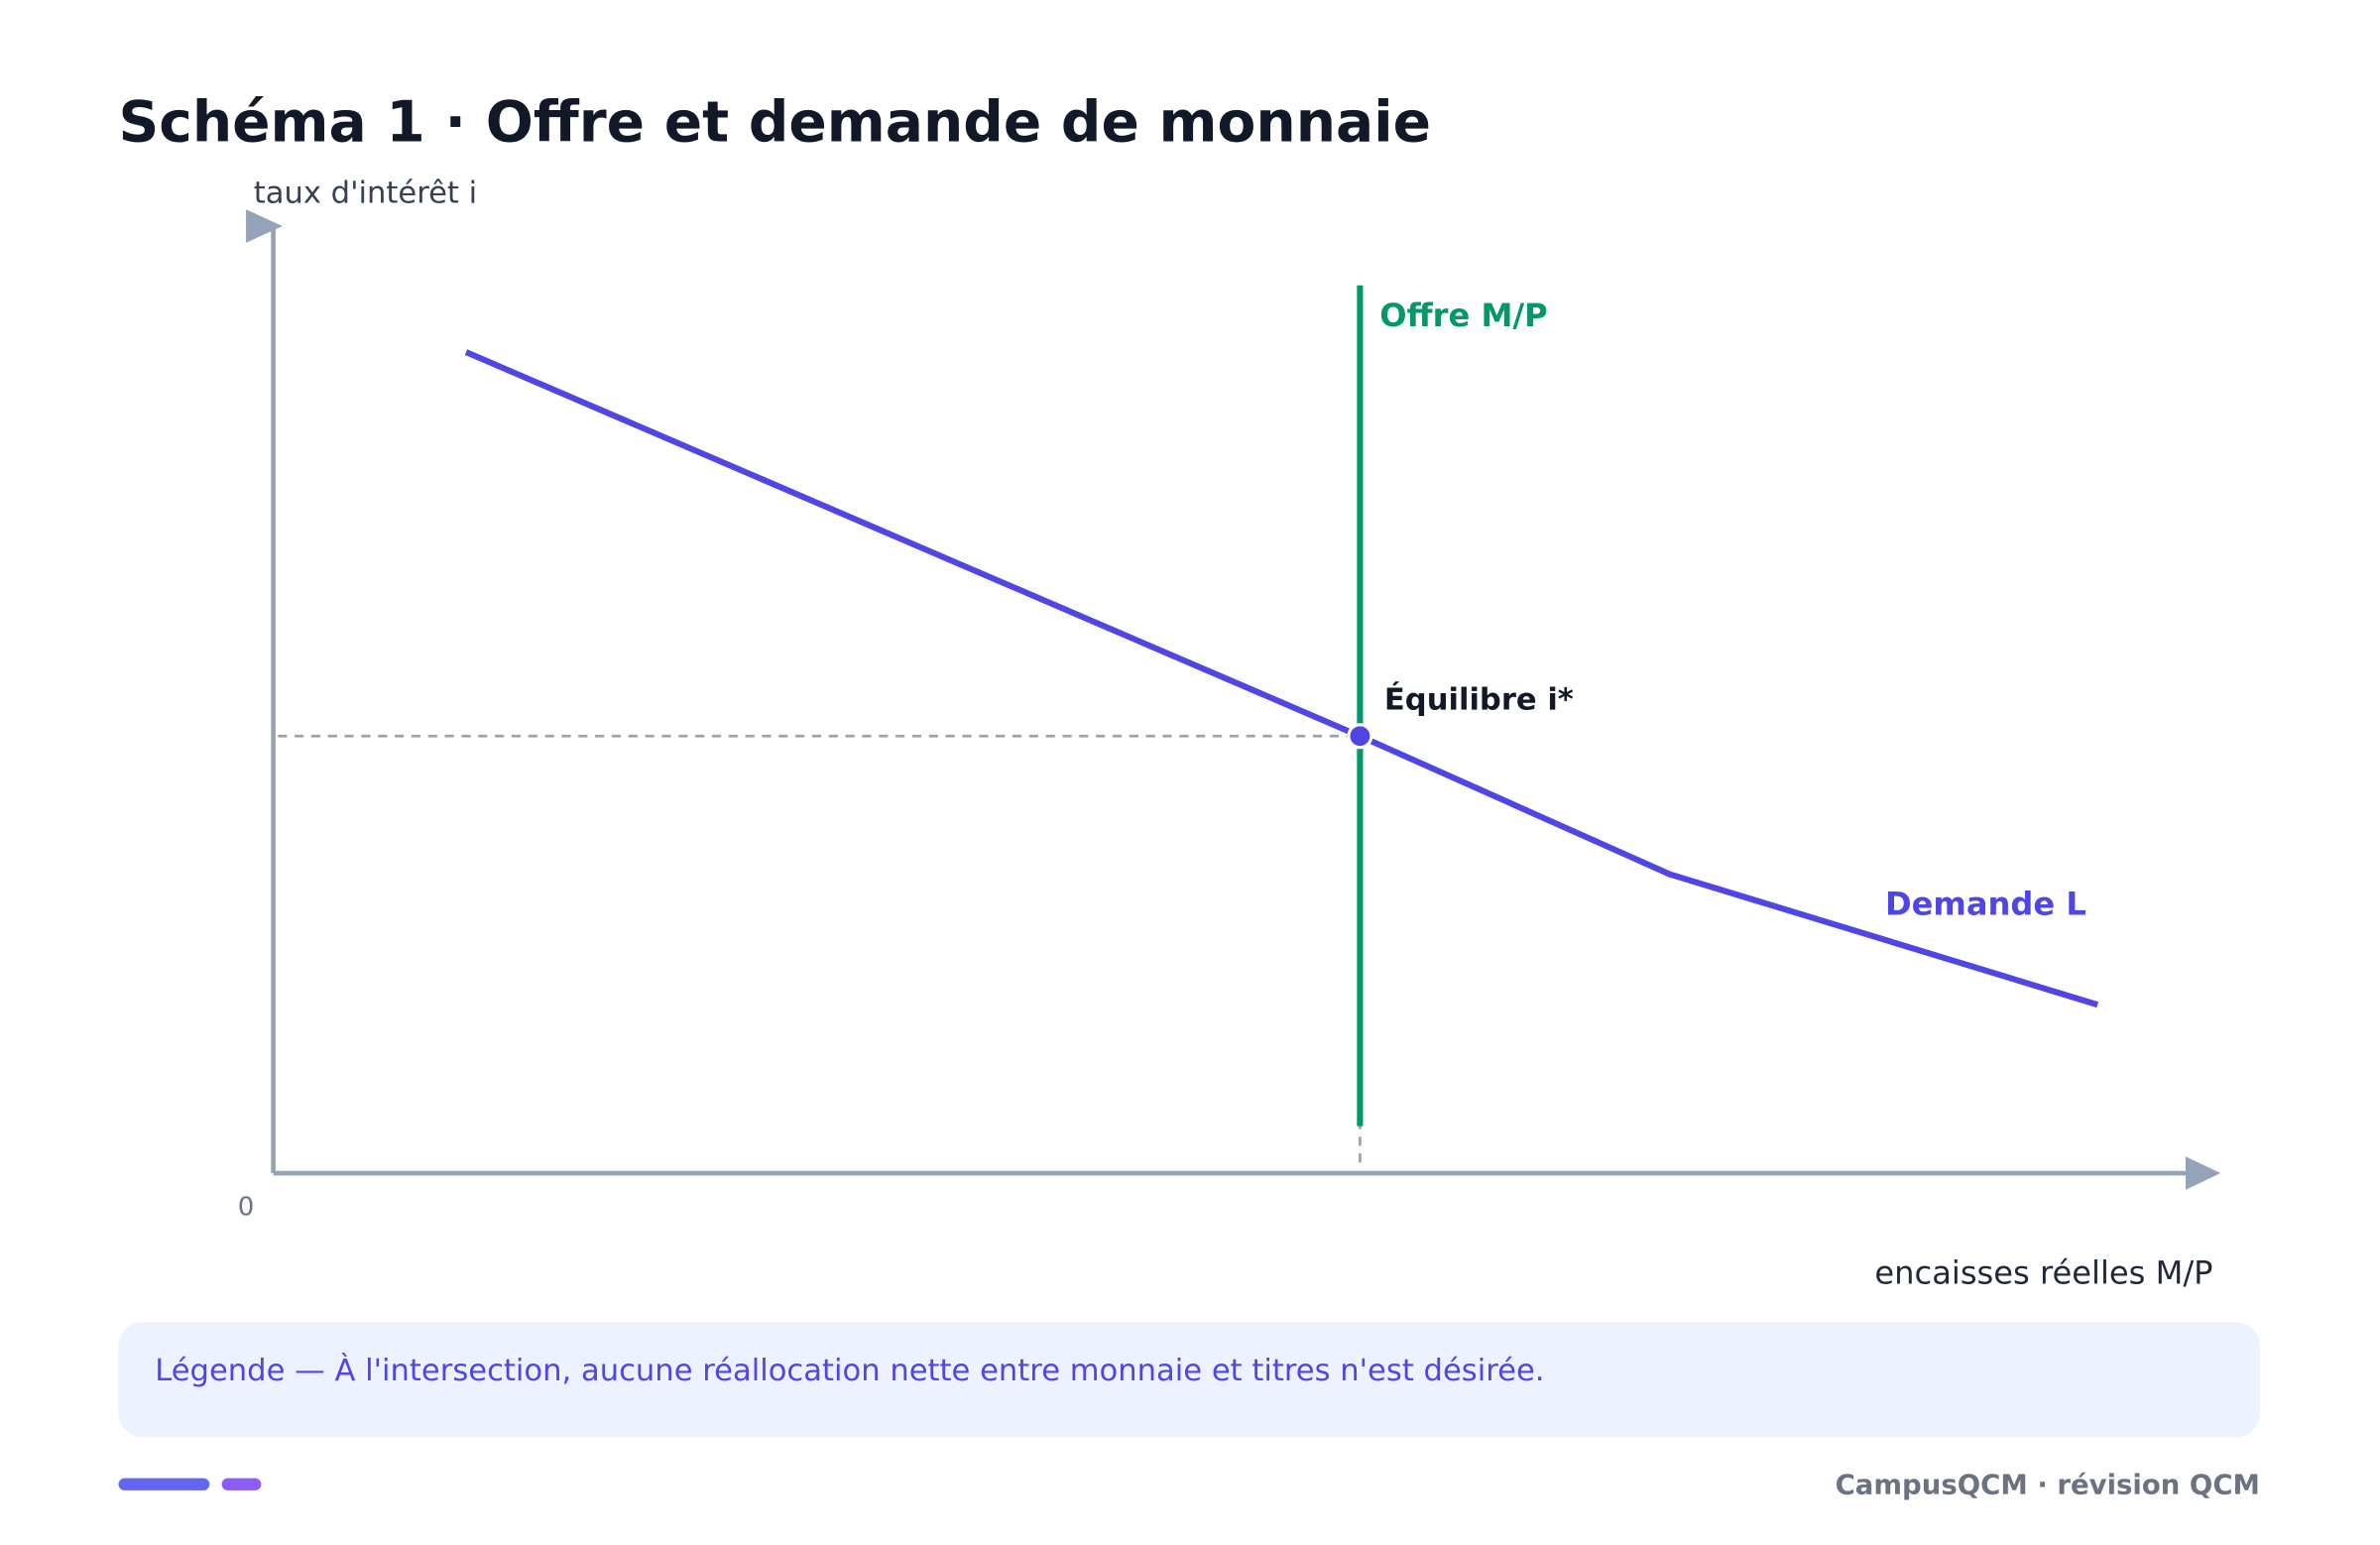 This screenshot has height=1545, width=2380. What do you see at coordinates (1360, 736) in the screenshot?
I see `equilibrium-point` at bounding box center [1360, 736].